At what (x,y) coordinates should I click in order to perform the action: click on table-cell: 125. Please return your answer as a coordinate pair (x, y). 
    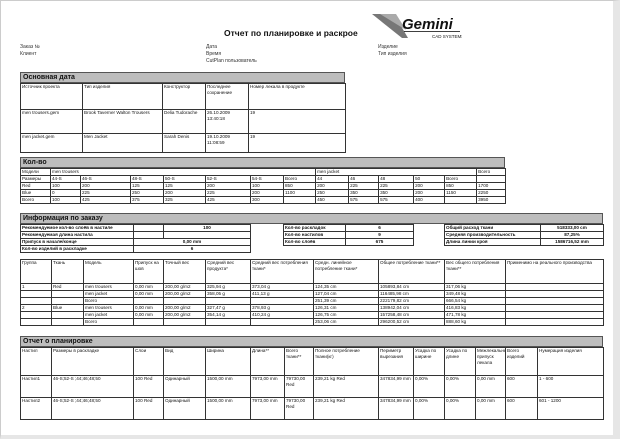
    Looking at the image, I should click on (147, 186).